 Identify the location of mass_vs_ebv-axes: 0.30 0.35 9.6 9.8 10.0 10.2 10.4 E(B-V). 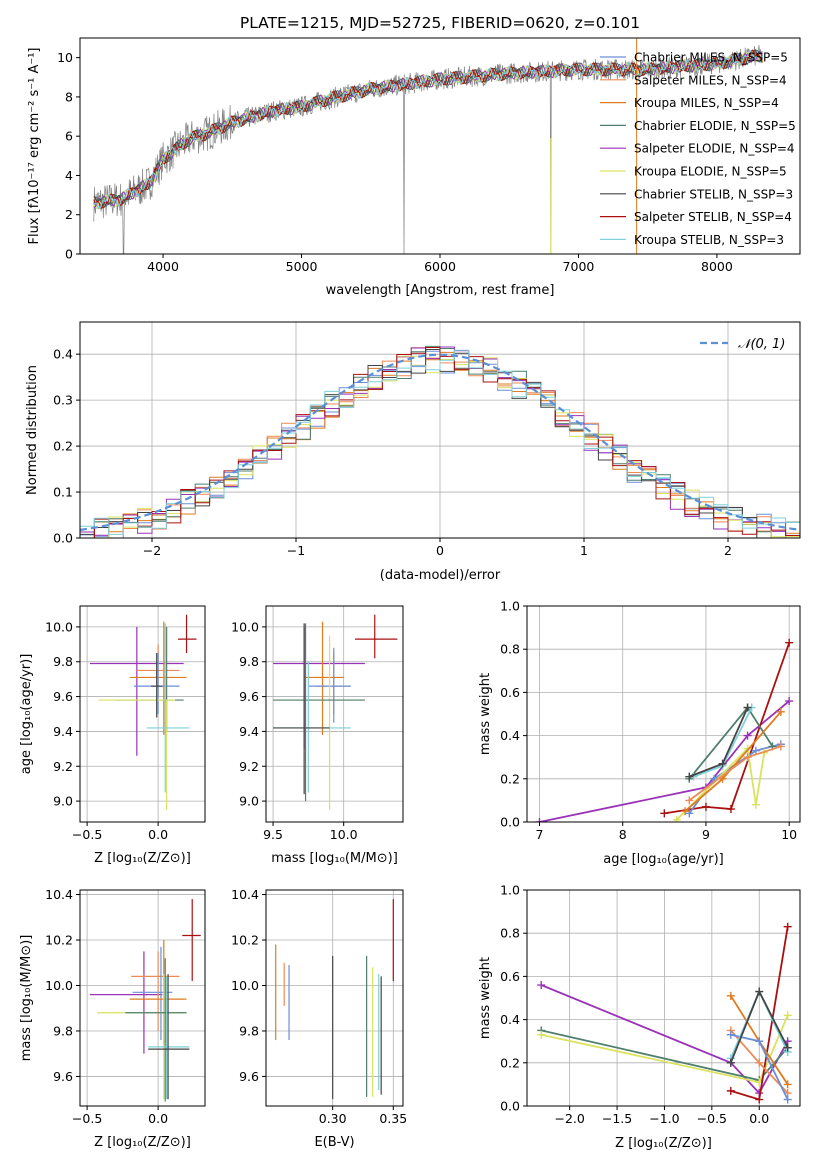
(319, 1018).